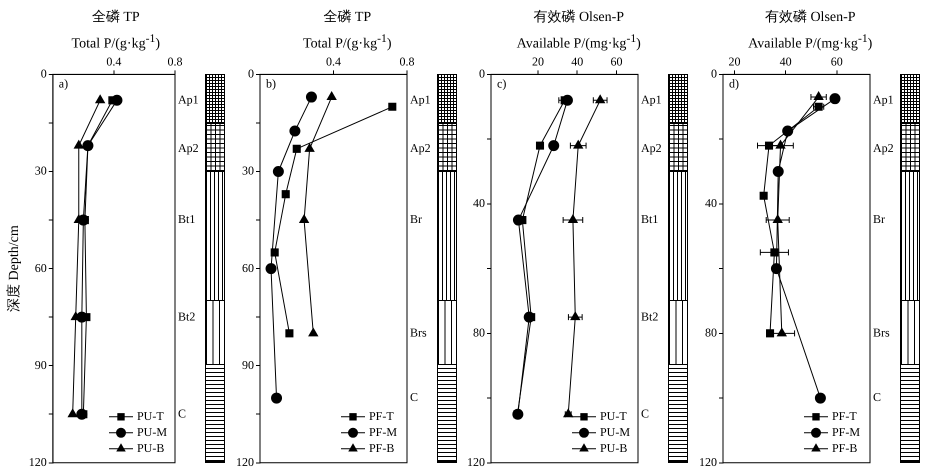 Image resolution: width=926 pixels, height=475 pixels. I want to click on annotation: b), so click(271, 83).